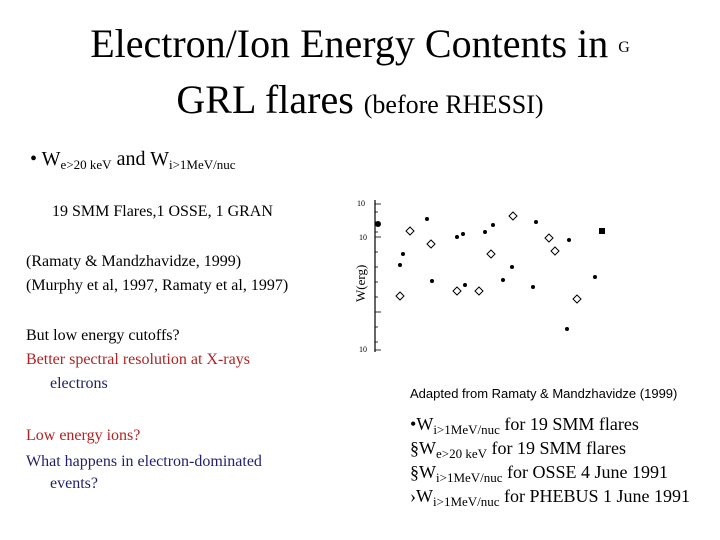 This screenshot has height=540, width=720. I want to click on legend-text: for OSSE 4 June 1991, so click(588, 472).